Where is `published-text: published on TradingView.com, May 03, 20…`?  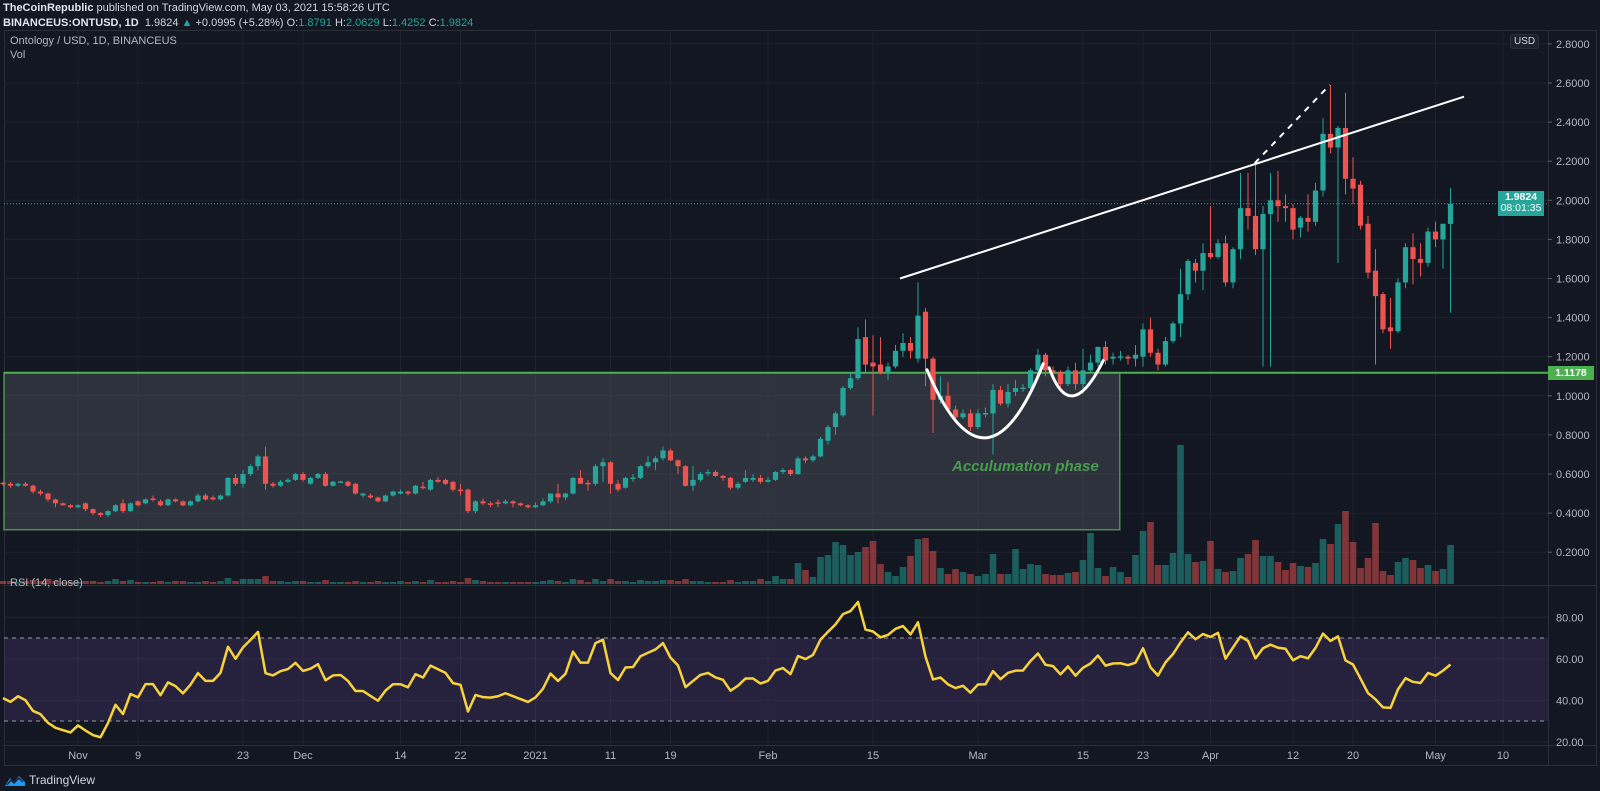 published-text: published on TradingView.com, May 03, 20… is located at coordinates (241, 8).